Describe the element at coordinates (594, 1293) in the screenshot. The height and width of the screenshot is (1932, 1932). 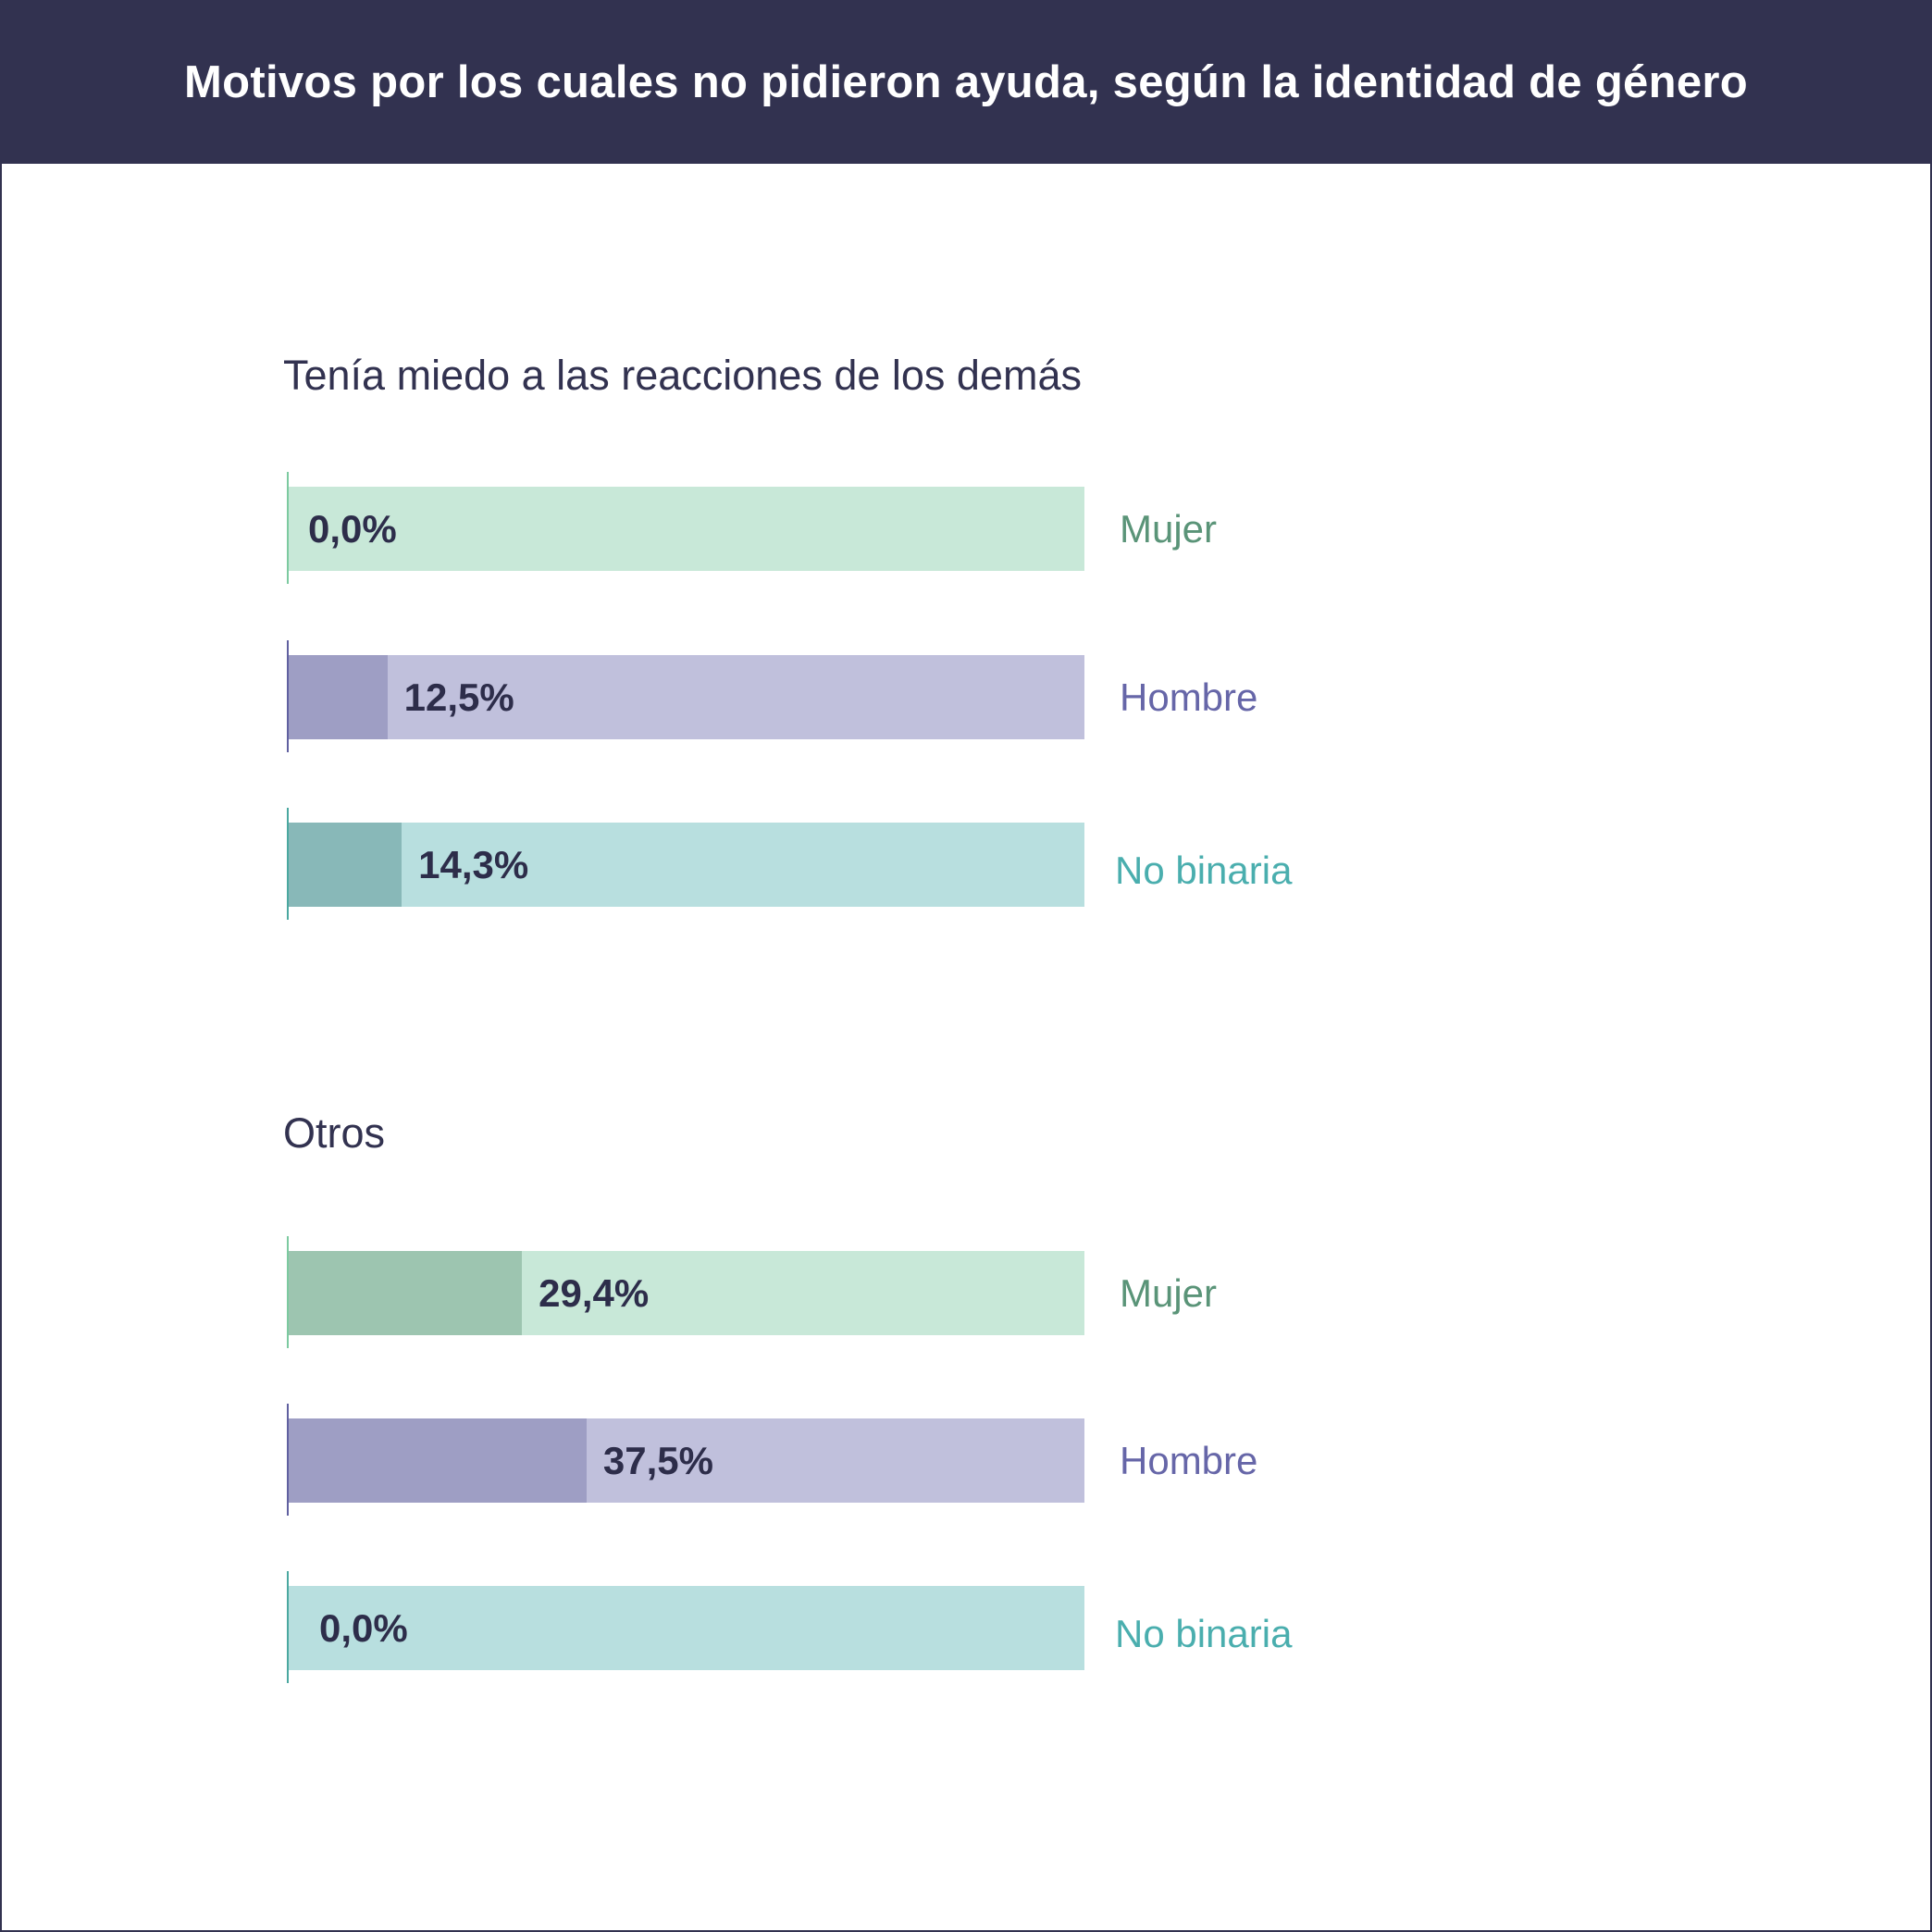
I see `value-label: 29,4%` at that location.